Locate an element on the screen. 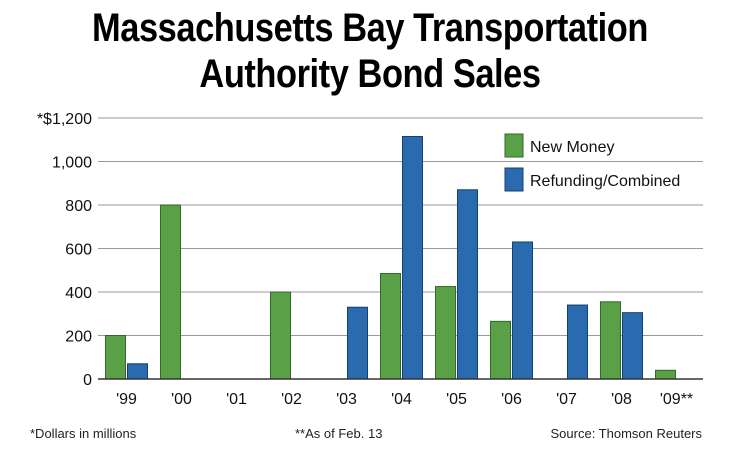 This screenshot has width=740, height=451. legend-swatch-refunding-combined is located at coordinates (514, 179).